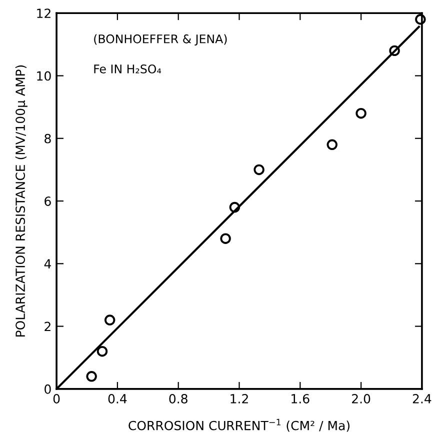  I want to click on x-tick-label: 0.8, so click(178, 399).